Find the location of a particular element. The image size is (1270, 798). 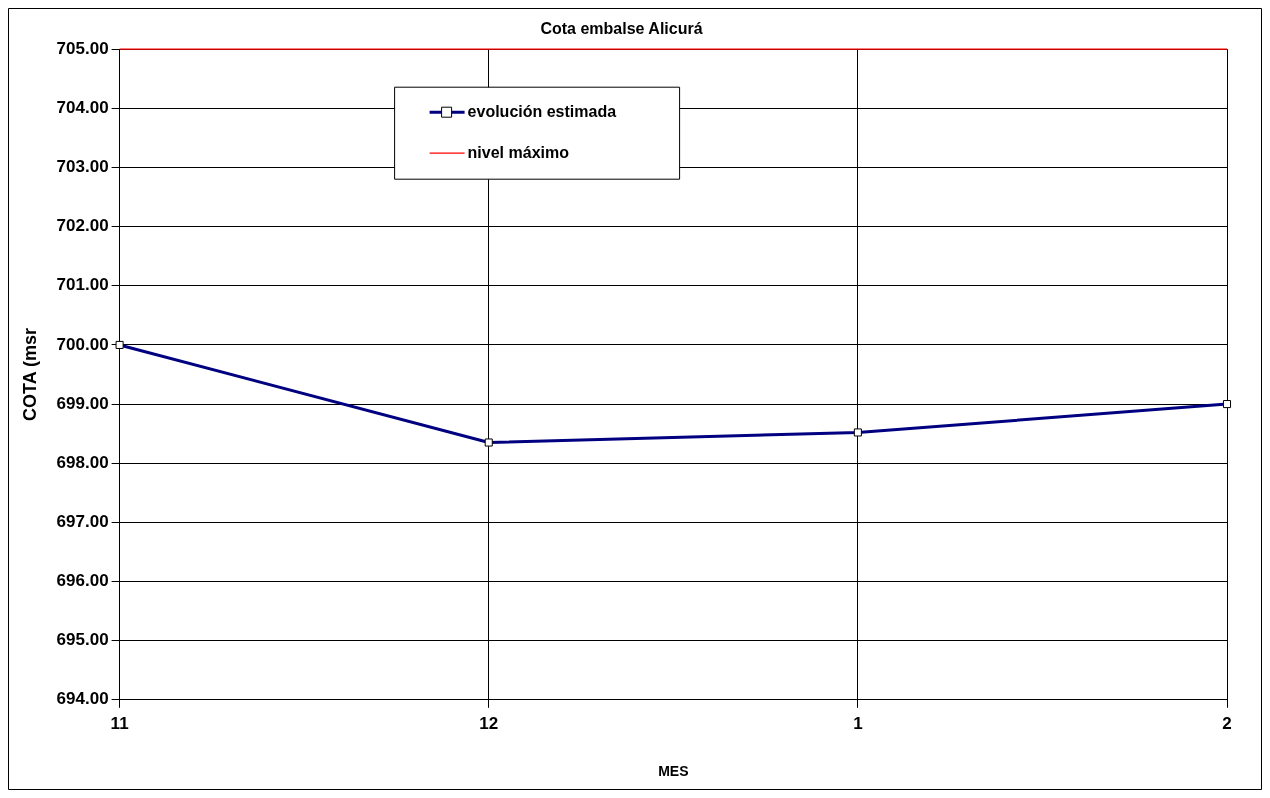

chart-title: Cota embalse Alicurá is located at coordinates (621, 29).